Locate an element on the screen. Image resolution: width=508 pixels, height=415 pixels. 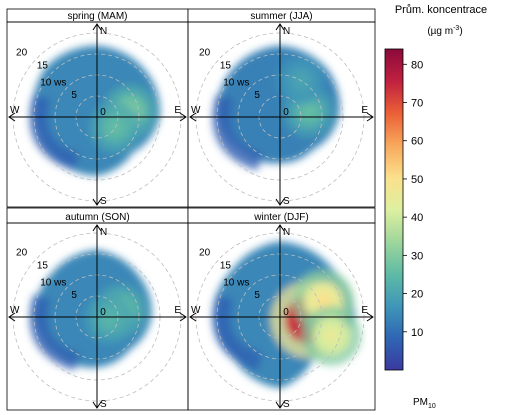
legend-title: Prům. koncentrace is located at coordinates (441, 10).